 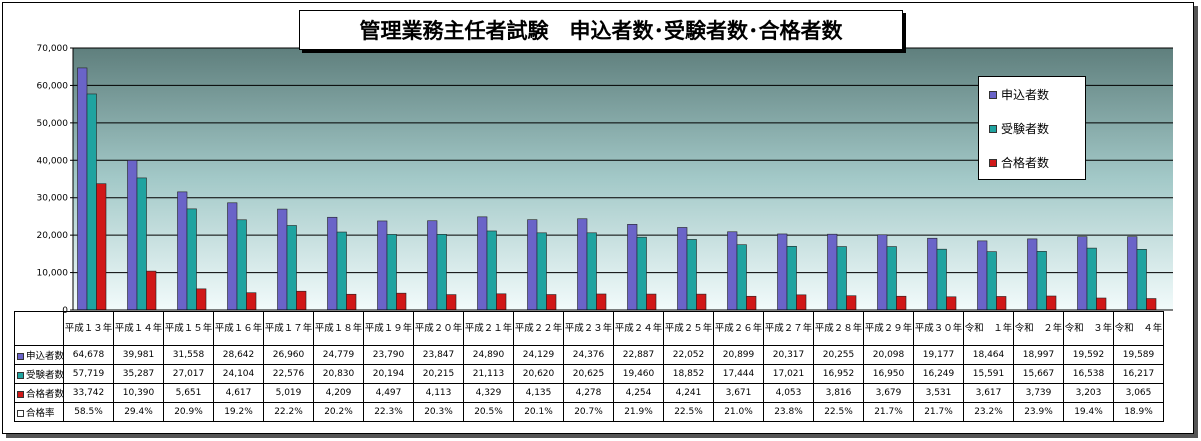 What do you see at coordinates (288, 393) in the screenshot?
I see `data-label: 5,019` at bounding box center [288, 393].